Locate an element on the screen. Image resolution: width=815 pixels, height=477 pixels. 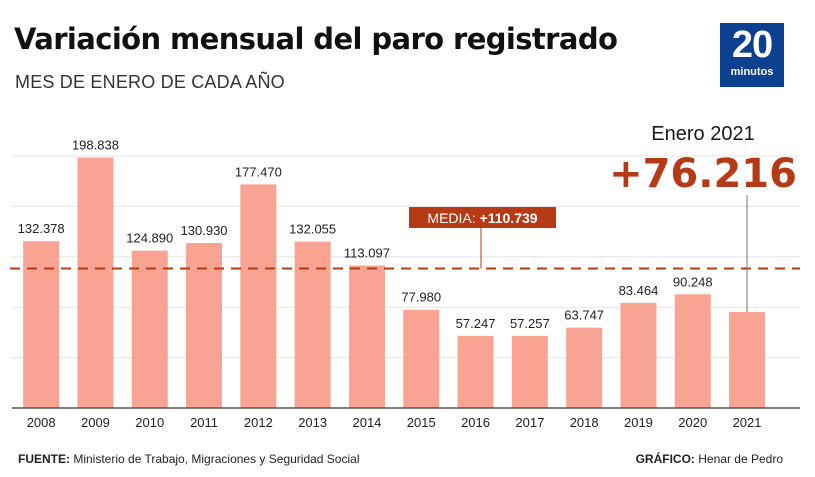
average-badge-text: MEDIA: +110.739 is located at coordinates (482, 218).